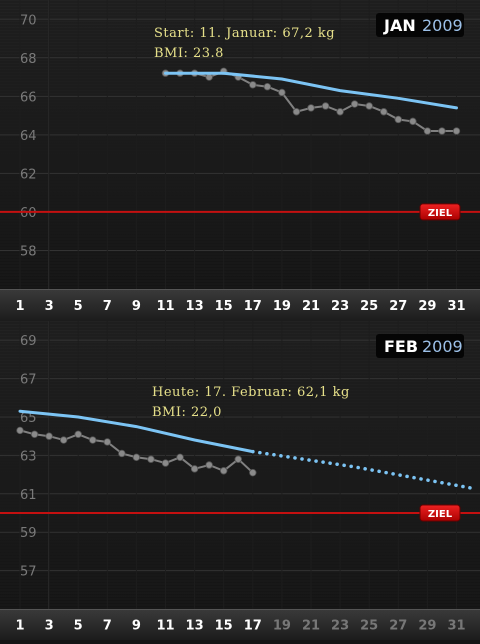 This screenshot has width=480, height=644. What do you see at coordinates (187, 412) in the screenshot?
I see `annotation-bmi: BMI: 22,0` at bounding box center [187, 412].